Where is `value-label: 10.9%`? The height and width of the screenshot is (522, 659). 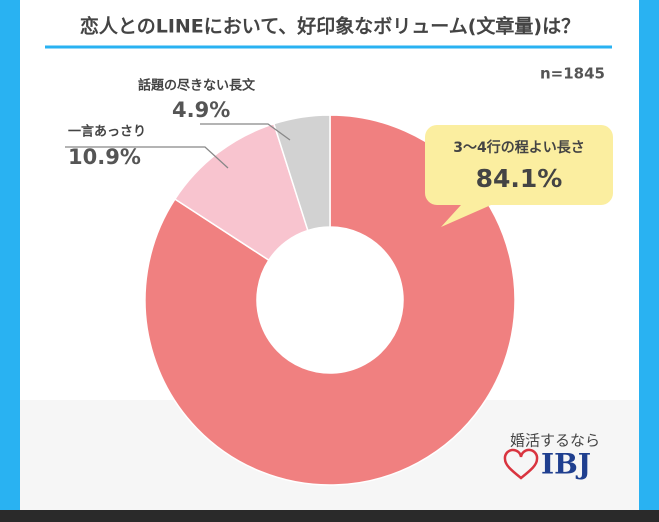
value-label: 10.9% is located at coordinates (104, 157).